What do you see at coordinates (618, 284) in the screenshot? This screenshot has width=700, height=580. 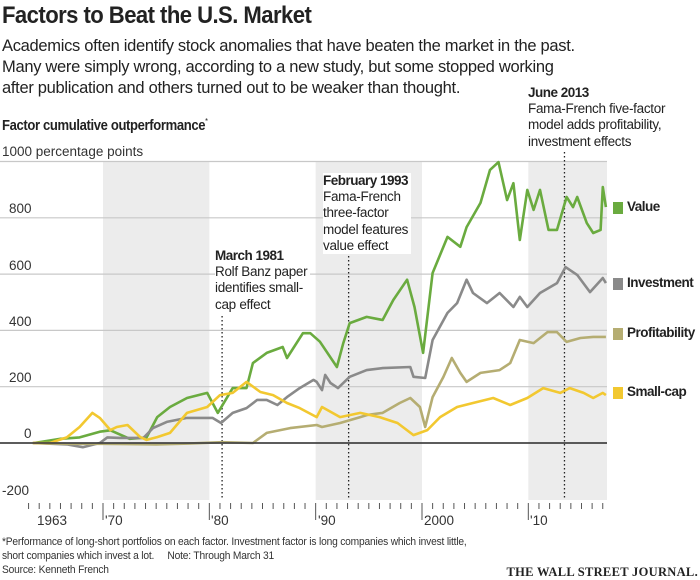 I see `legend-swatch-investment` at bounding box center [618, 284].